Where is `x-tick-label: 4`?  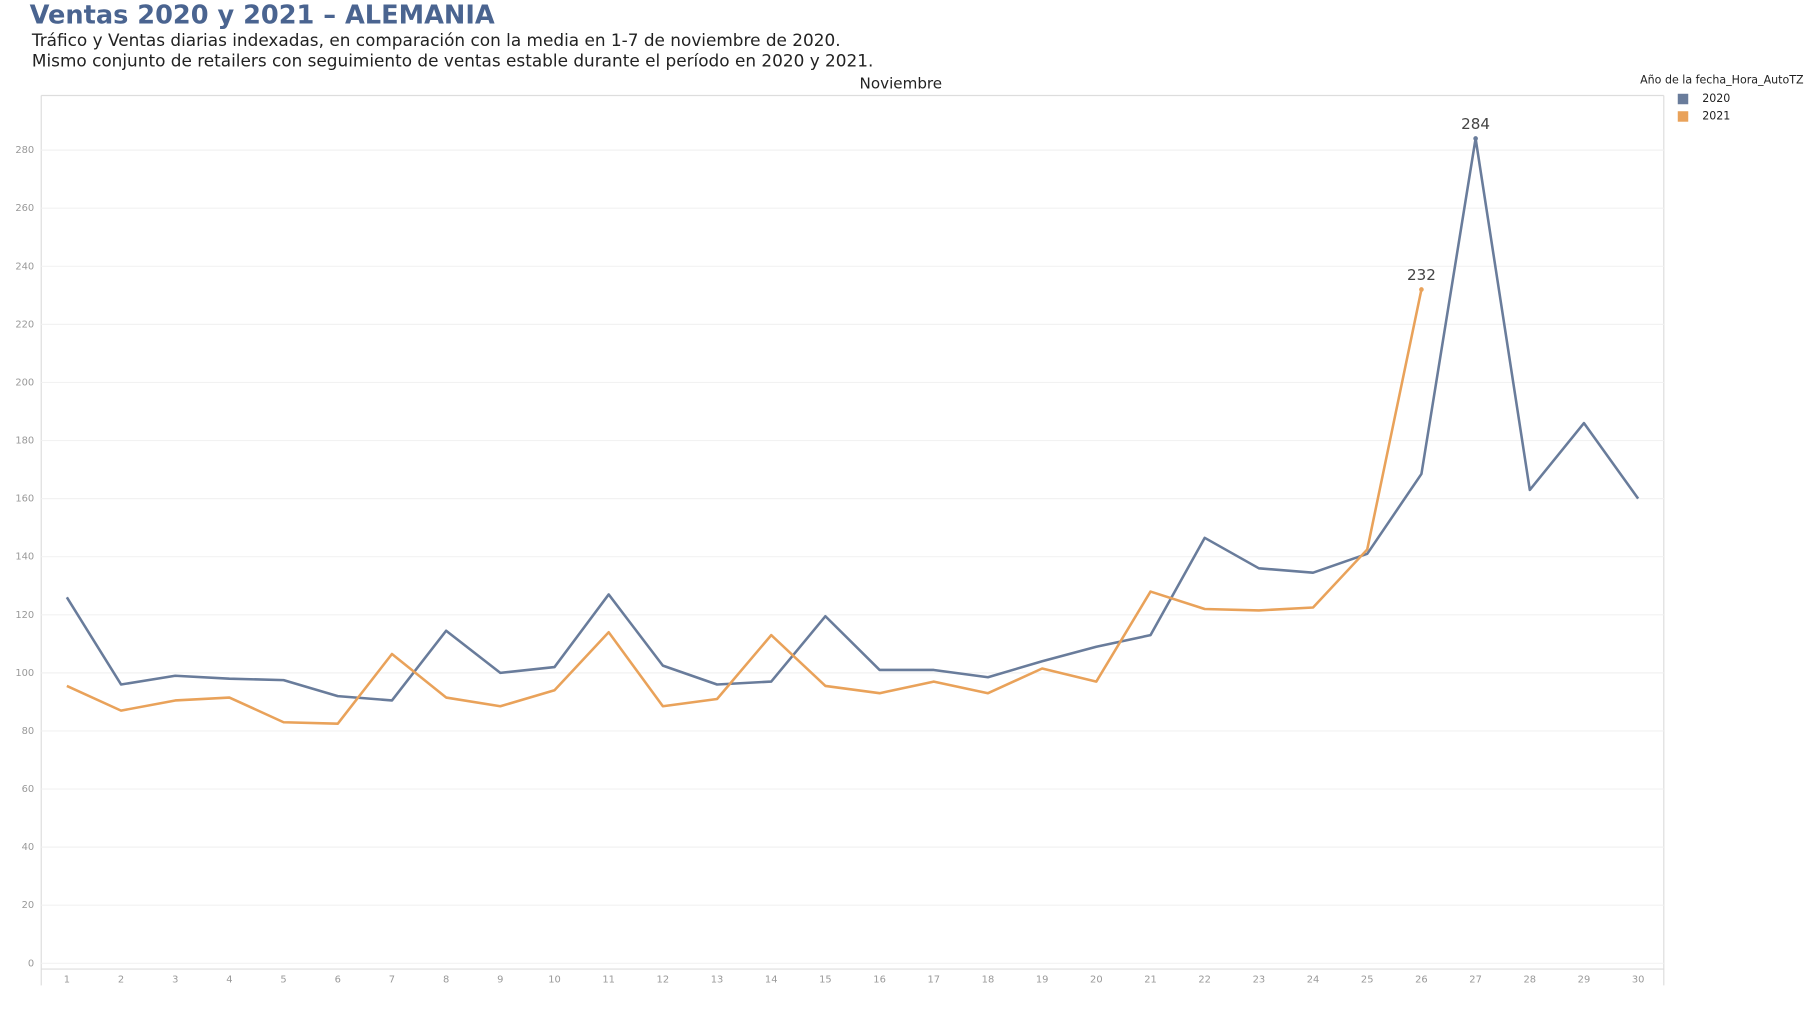 x-tick-label: 4 is located at coordinates (229, 980).